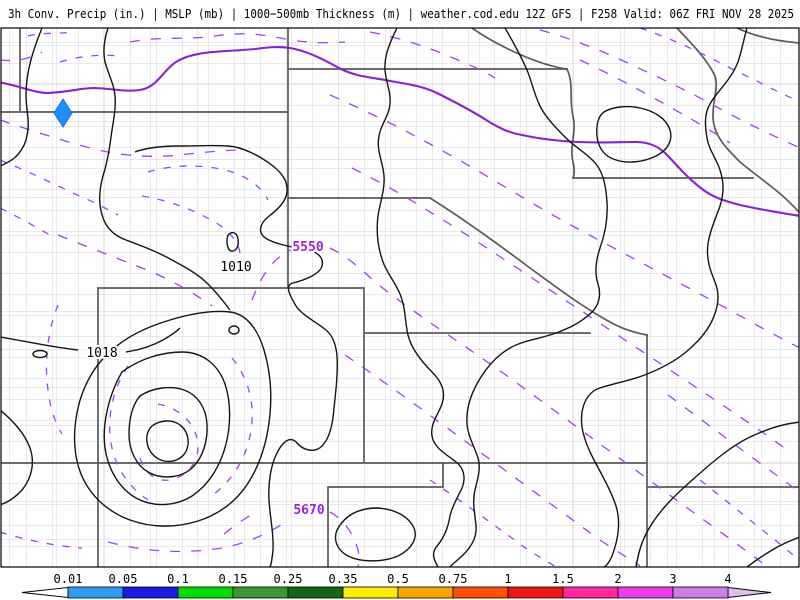 Image resolution: width=800 pixels, height=600 pixels. I want to click on colorbar-tick-label: 3, so click(672, 579).